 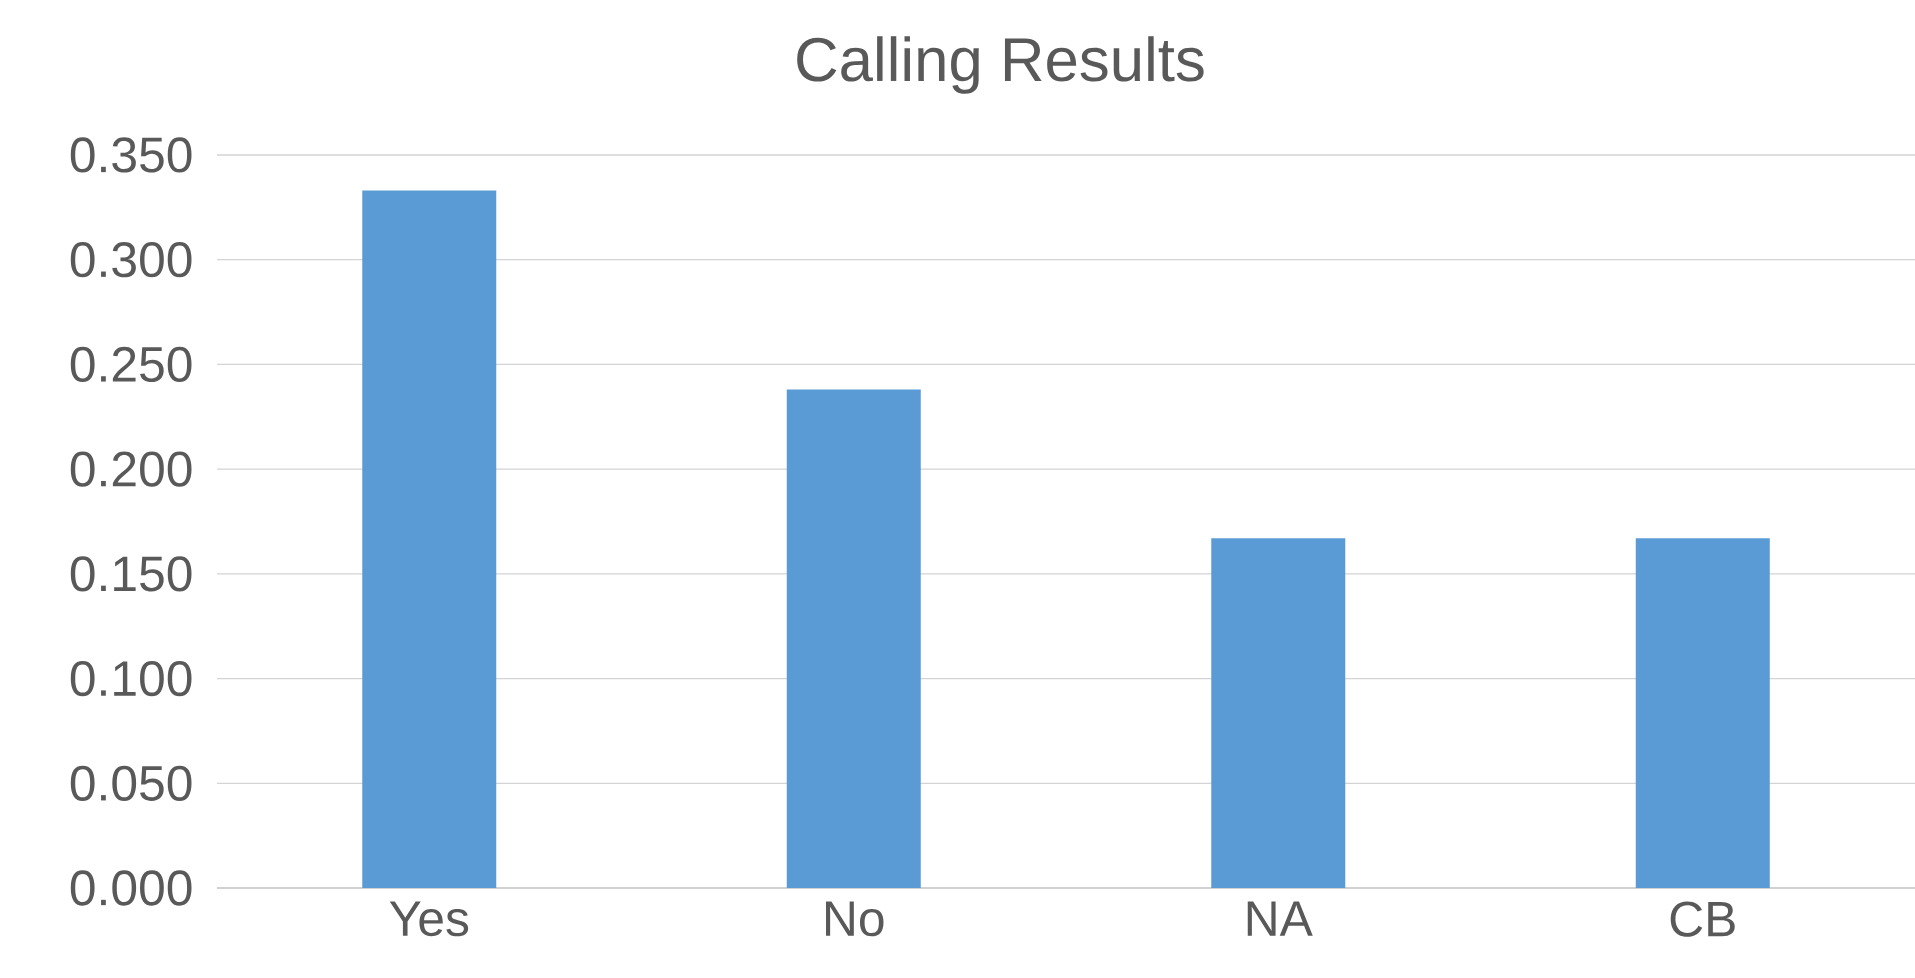 What do you see at coordinates (1280, 918) in the screenshot?
I see `x-tick-label: NA` at bounding box center [1280, 918].